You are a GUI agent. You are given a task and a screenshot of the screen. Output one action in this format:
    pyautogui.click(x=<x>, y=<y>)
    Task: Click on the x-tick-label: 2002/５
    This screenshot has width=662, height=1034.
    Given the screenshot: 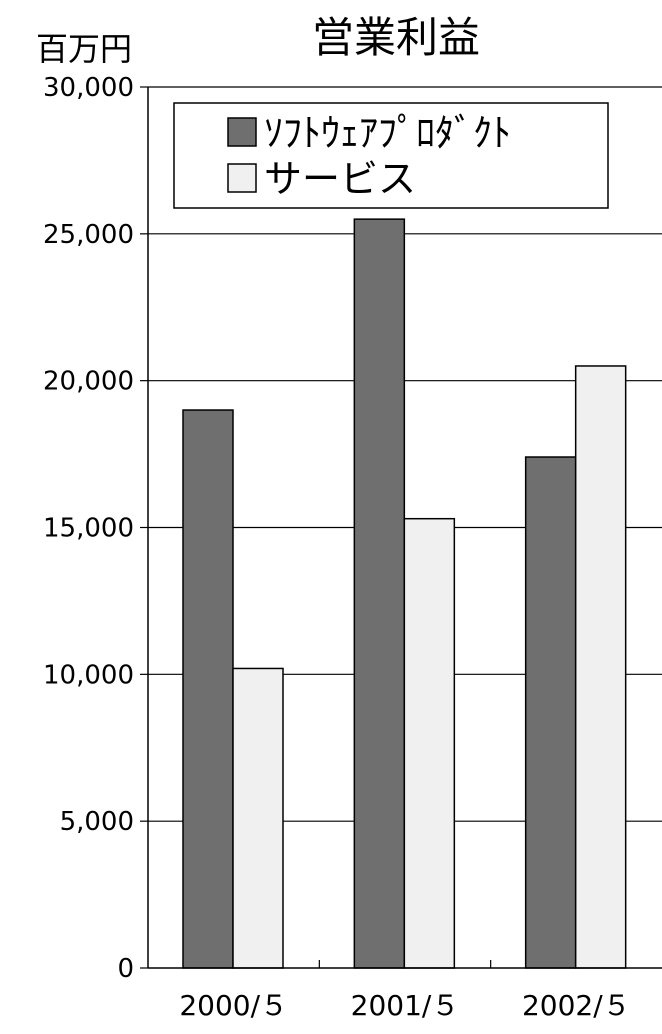 What is the action you would take?
    pyautogui.click(x=576, y=1005)
    